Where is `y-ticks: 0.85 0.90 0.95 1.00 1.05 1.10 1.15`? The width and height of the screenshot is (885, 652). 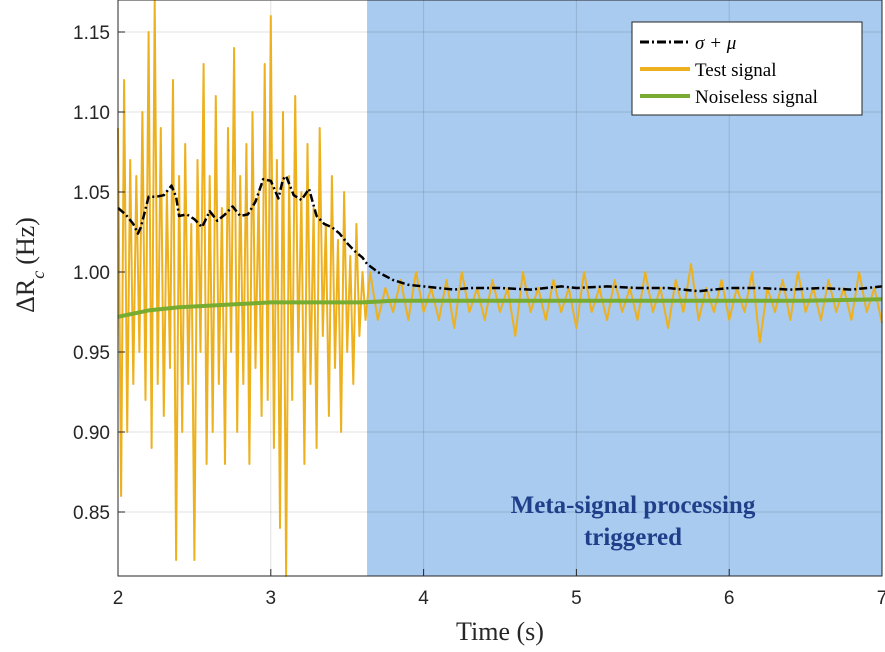
y-ticks: 0.85 0.90 0.95 1.00 1.05 1.10 1.15 is located at coordinates (99, 273).